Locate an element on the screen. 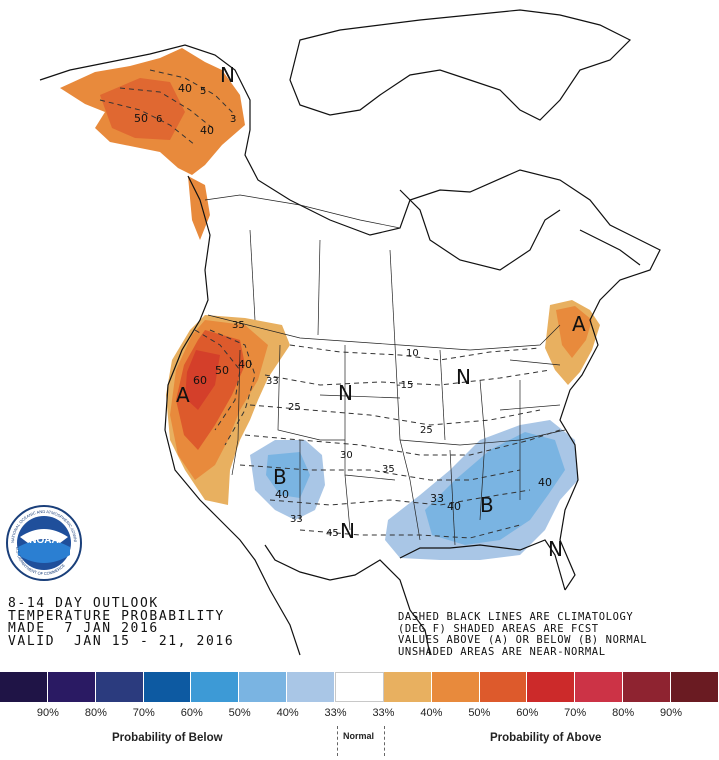 This screenshot has width=719, height=760. probability-above-label: Probability of Above is located at coordinates (546, 738).